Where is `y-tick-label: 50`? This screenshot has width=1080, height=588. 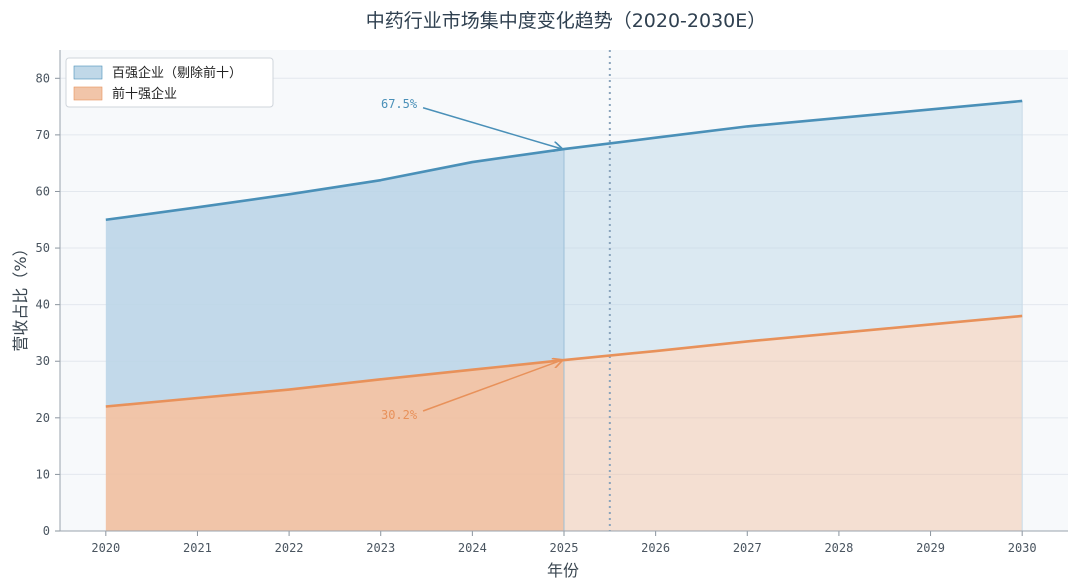 y-tick-label: 50 is located at coordinates (43, 248).